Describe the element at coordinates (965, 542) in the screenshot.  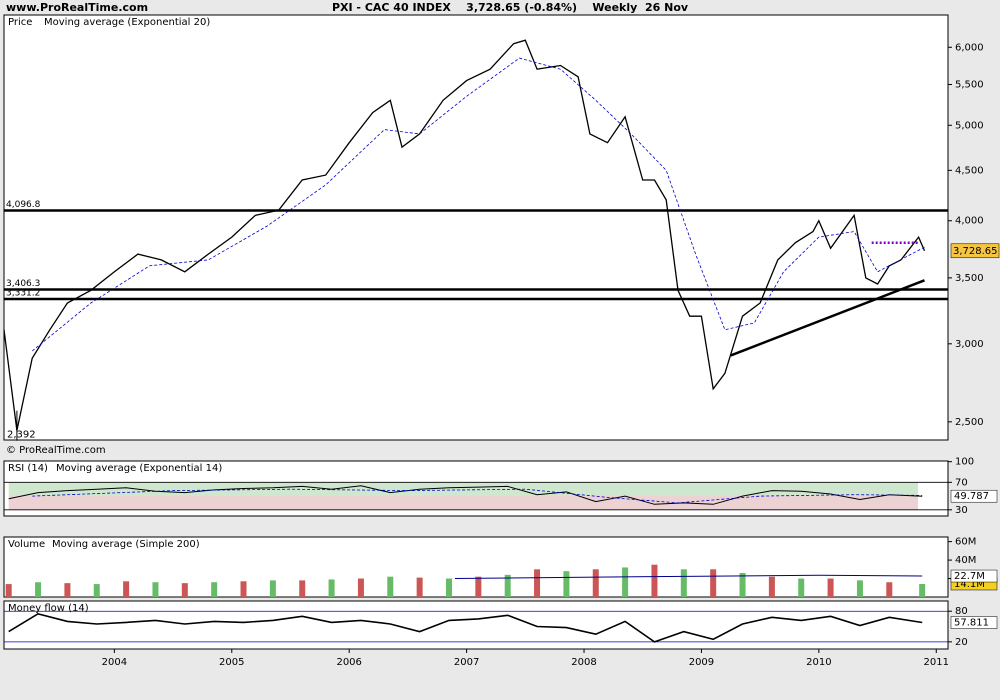
I see `y-tick-label: 60M` at that location.